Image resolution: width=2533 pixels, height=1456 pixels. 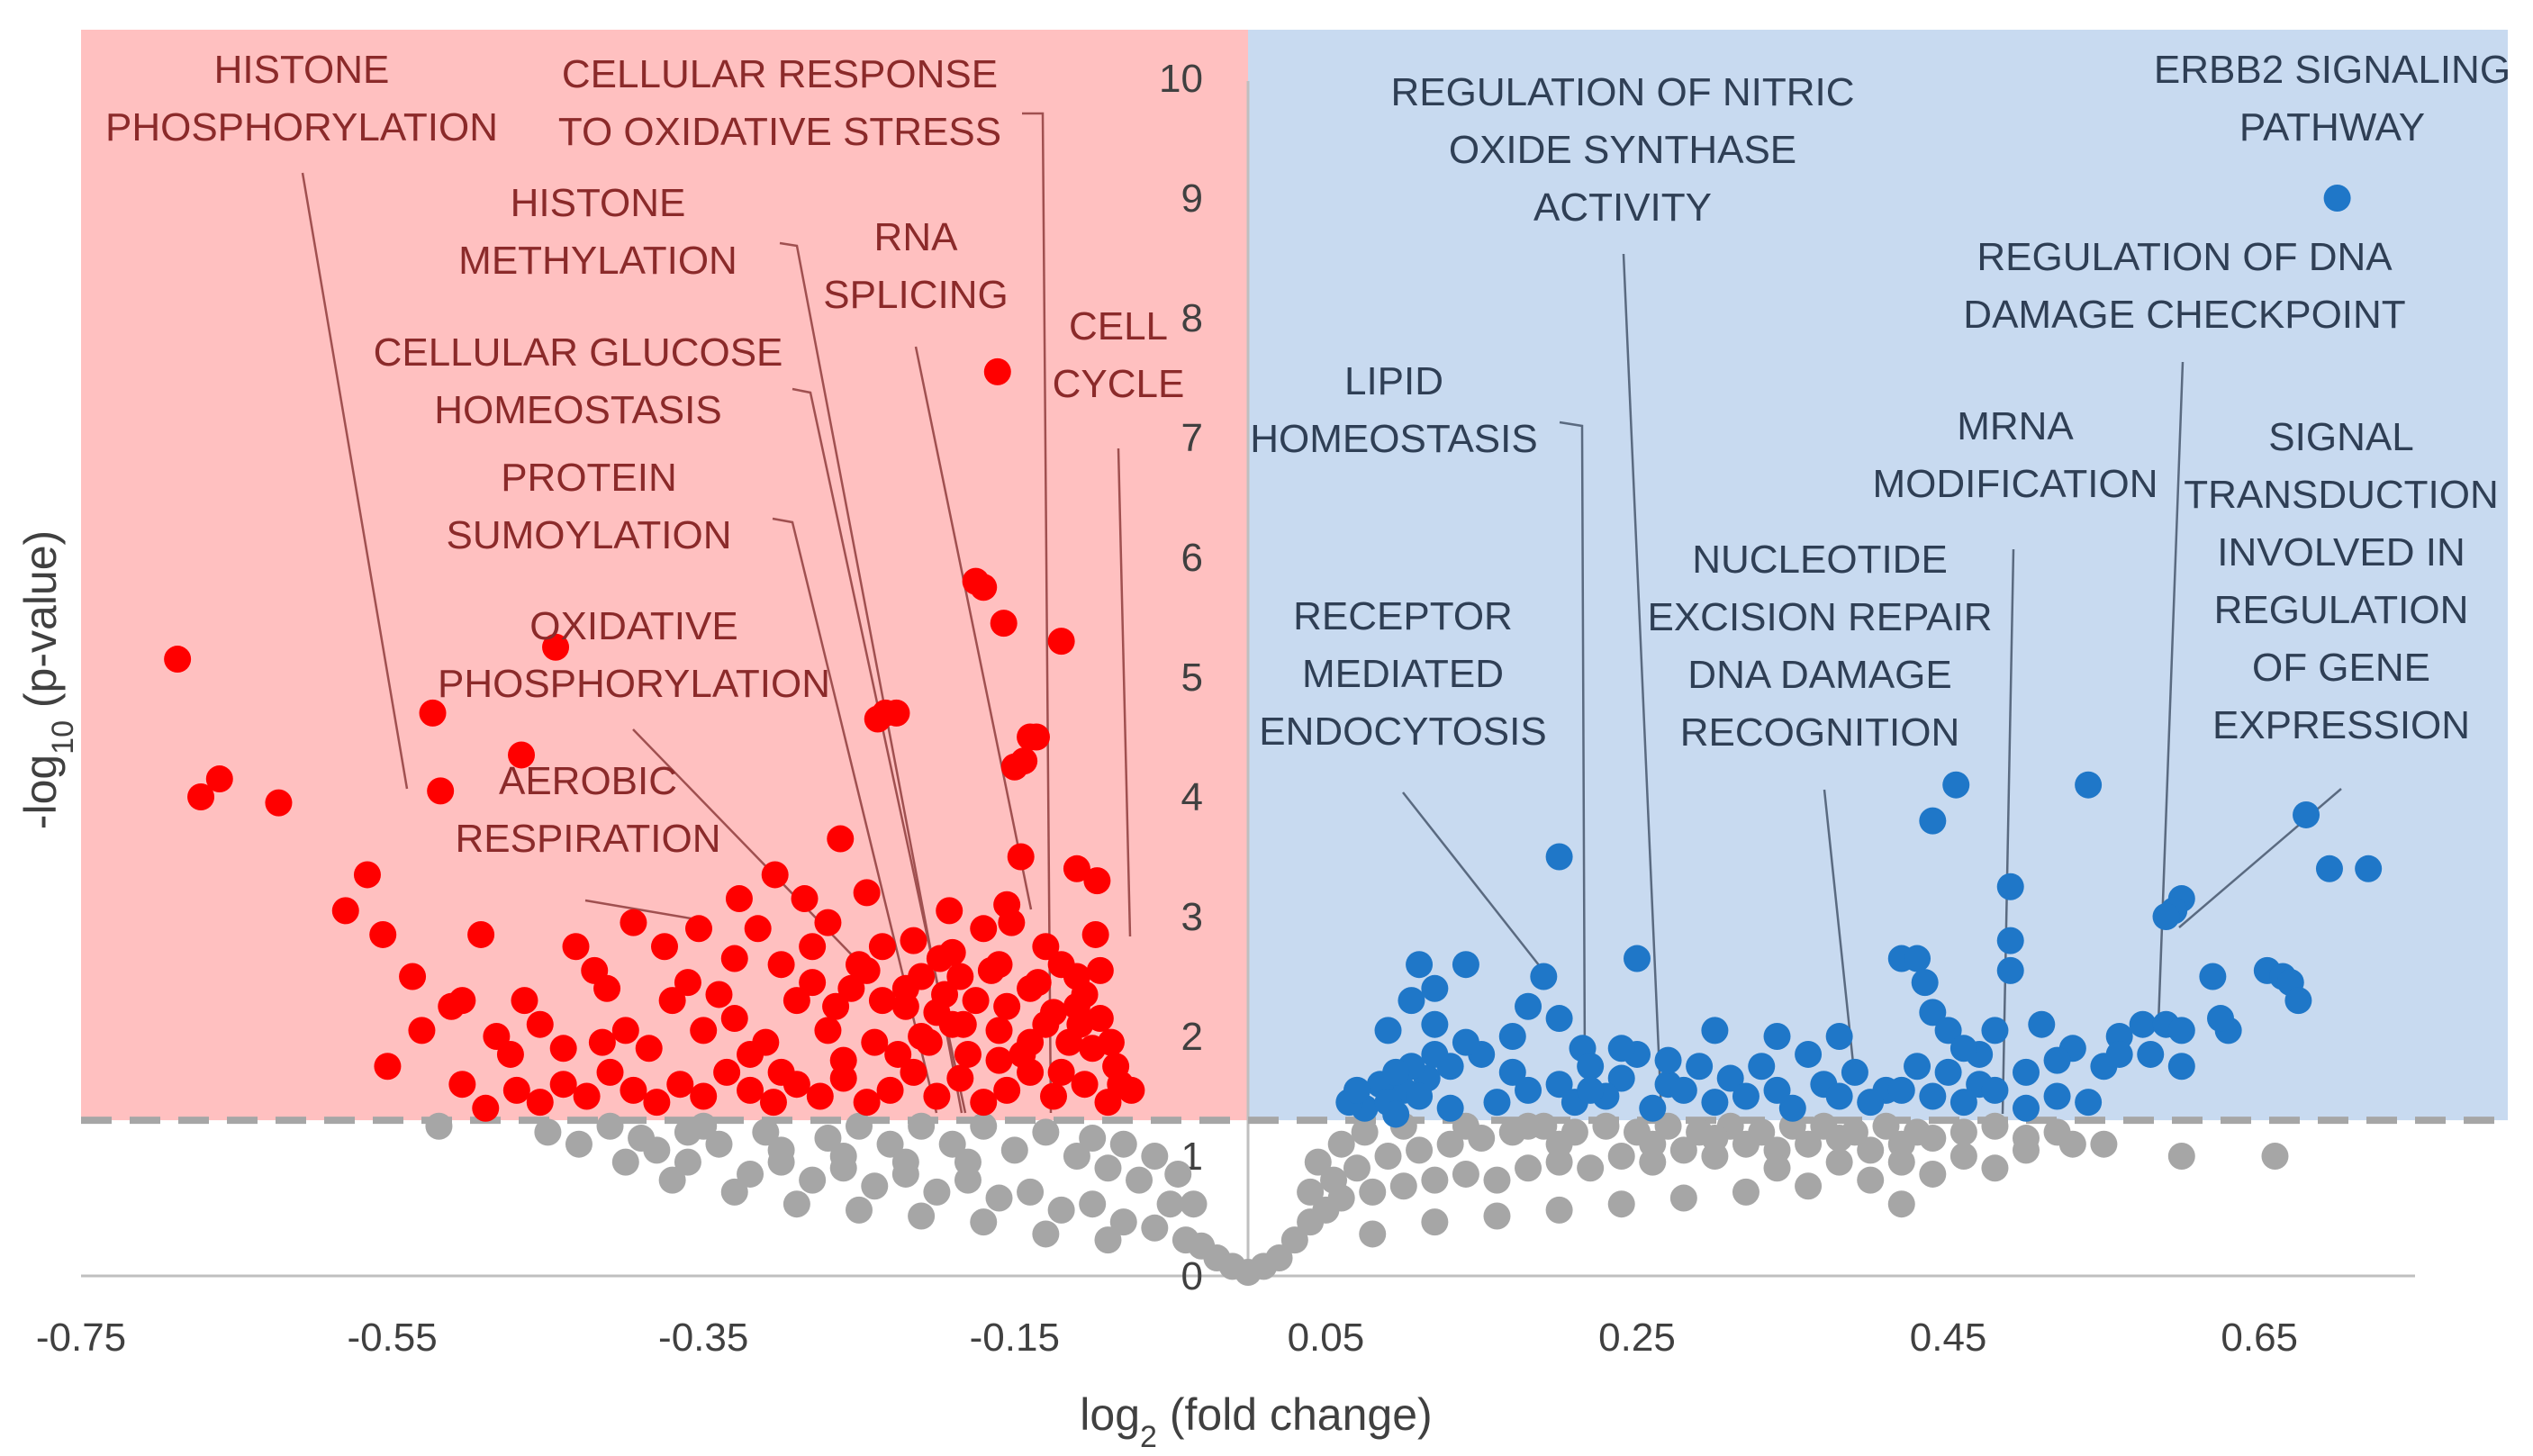 What do you see at coordinates (1181, 79) in the screenshot?
I see `y-tick-label: 10` at bounding box center [1181, 79].